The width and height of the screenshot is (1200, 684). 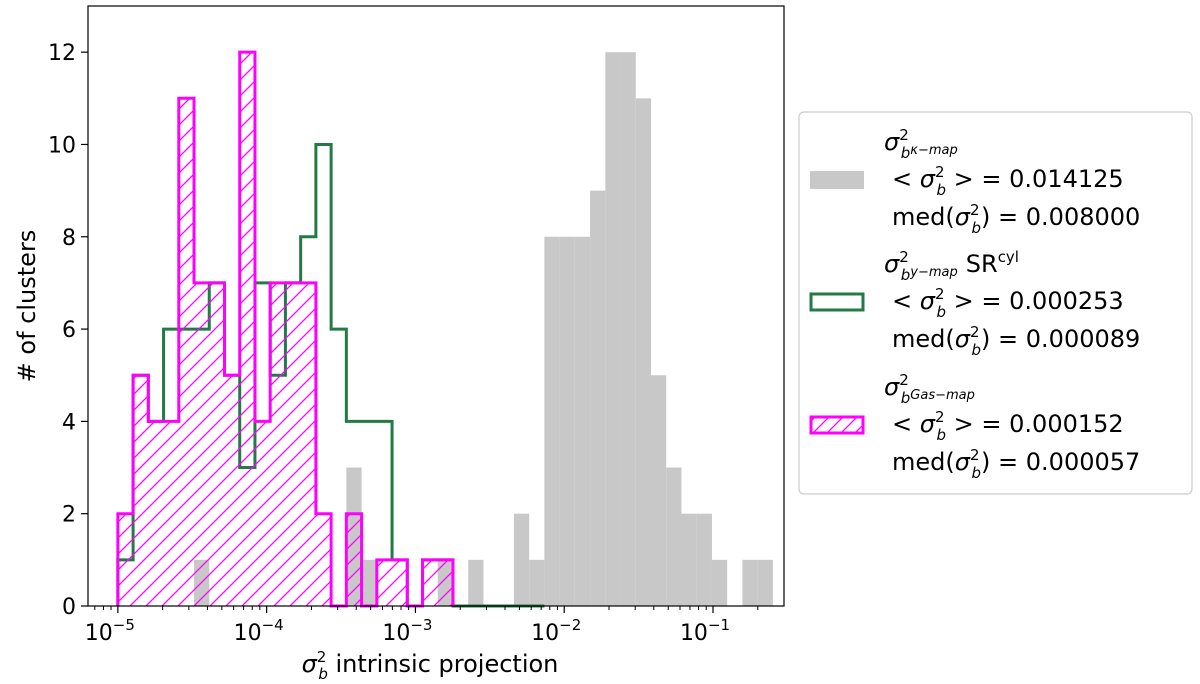 What do you see at coordinates (933, 272) in the screenshot?
I see `legend-map-name: y−map` at bounding box center [933, 272].